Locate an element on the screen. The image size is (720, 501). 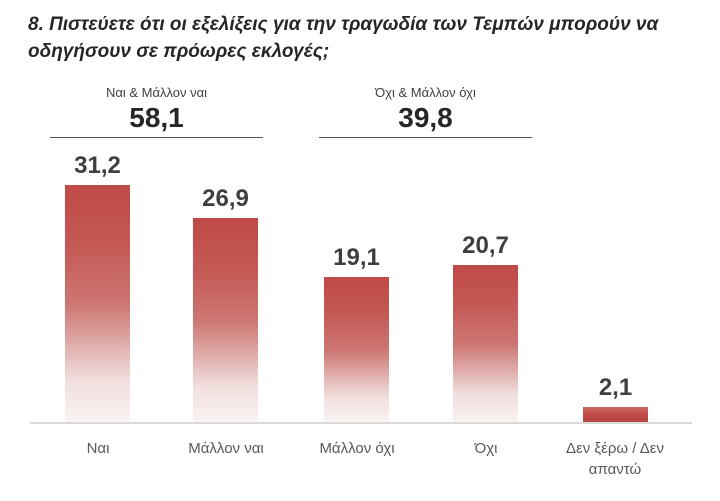
group-total-yes-underline is located at coordinates (156, 137).